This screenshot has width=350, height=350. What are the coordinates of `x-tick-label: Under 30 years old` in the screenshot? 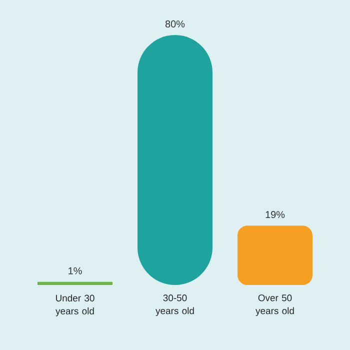 It's located at (75, 305).